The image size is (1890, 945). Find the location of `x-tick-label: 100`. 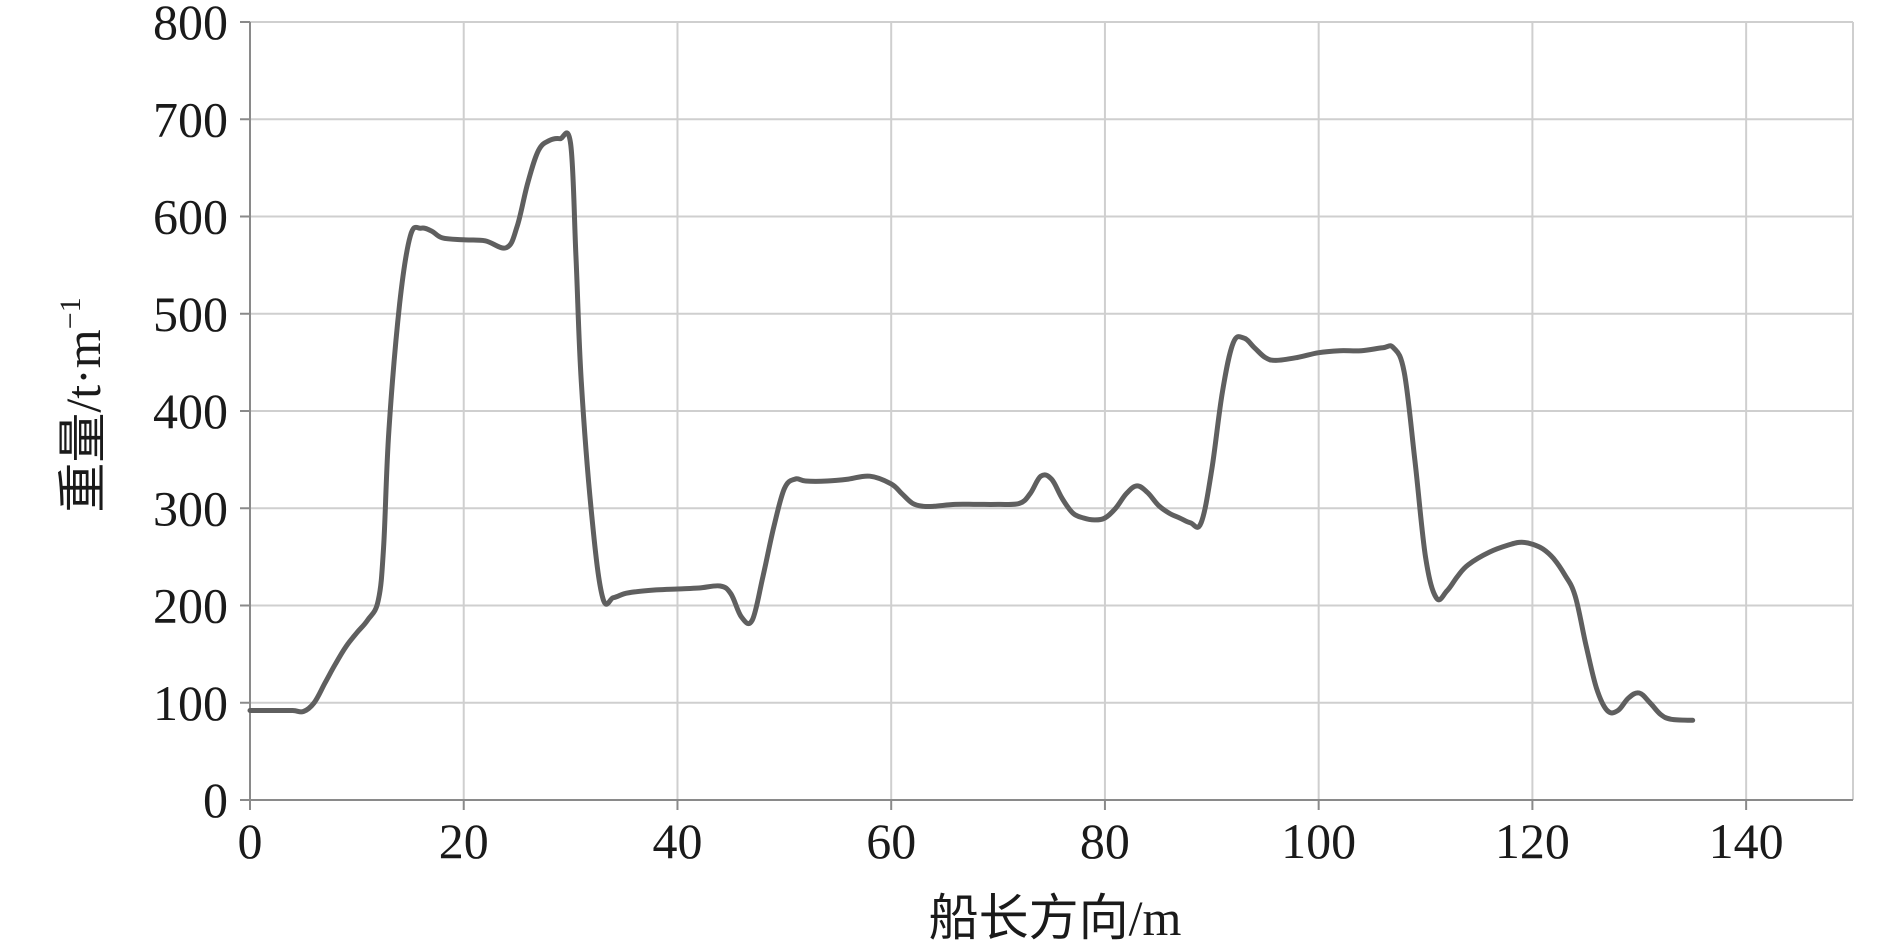

x-tick-label: 100 is located at coordinates (1318, 841).